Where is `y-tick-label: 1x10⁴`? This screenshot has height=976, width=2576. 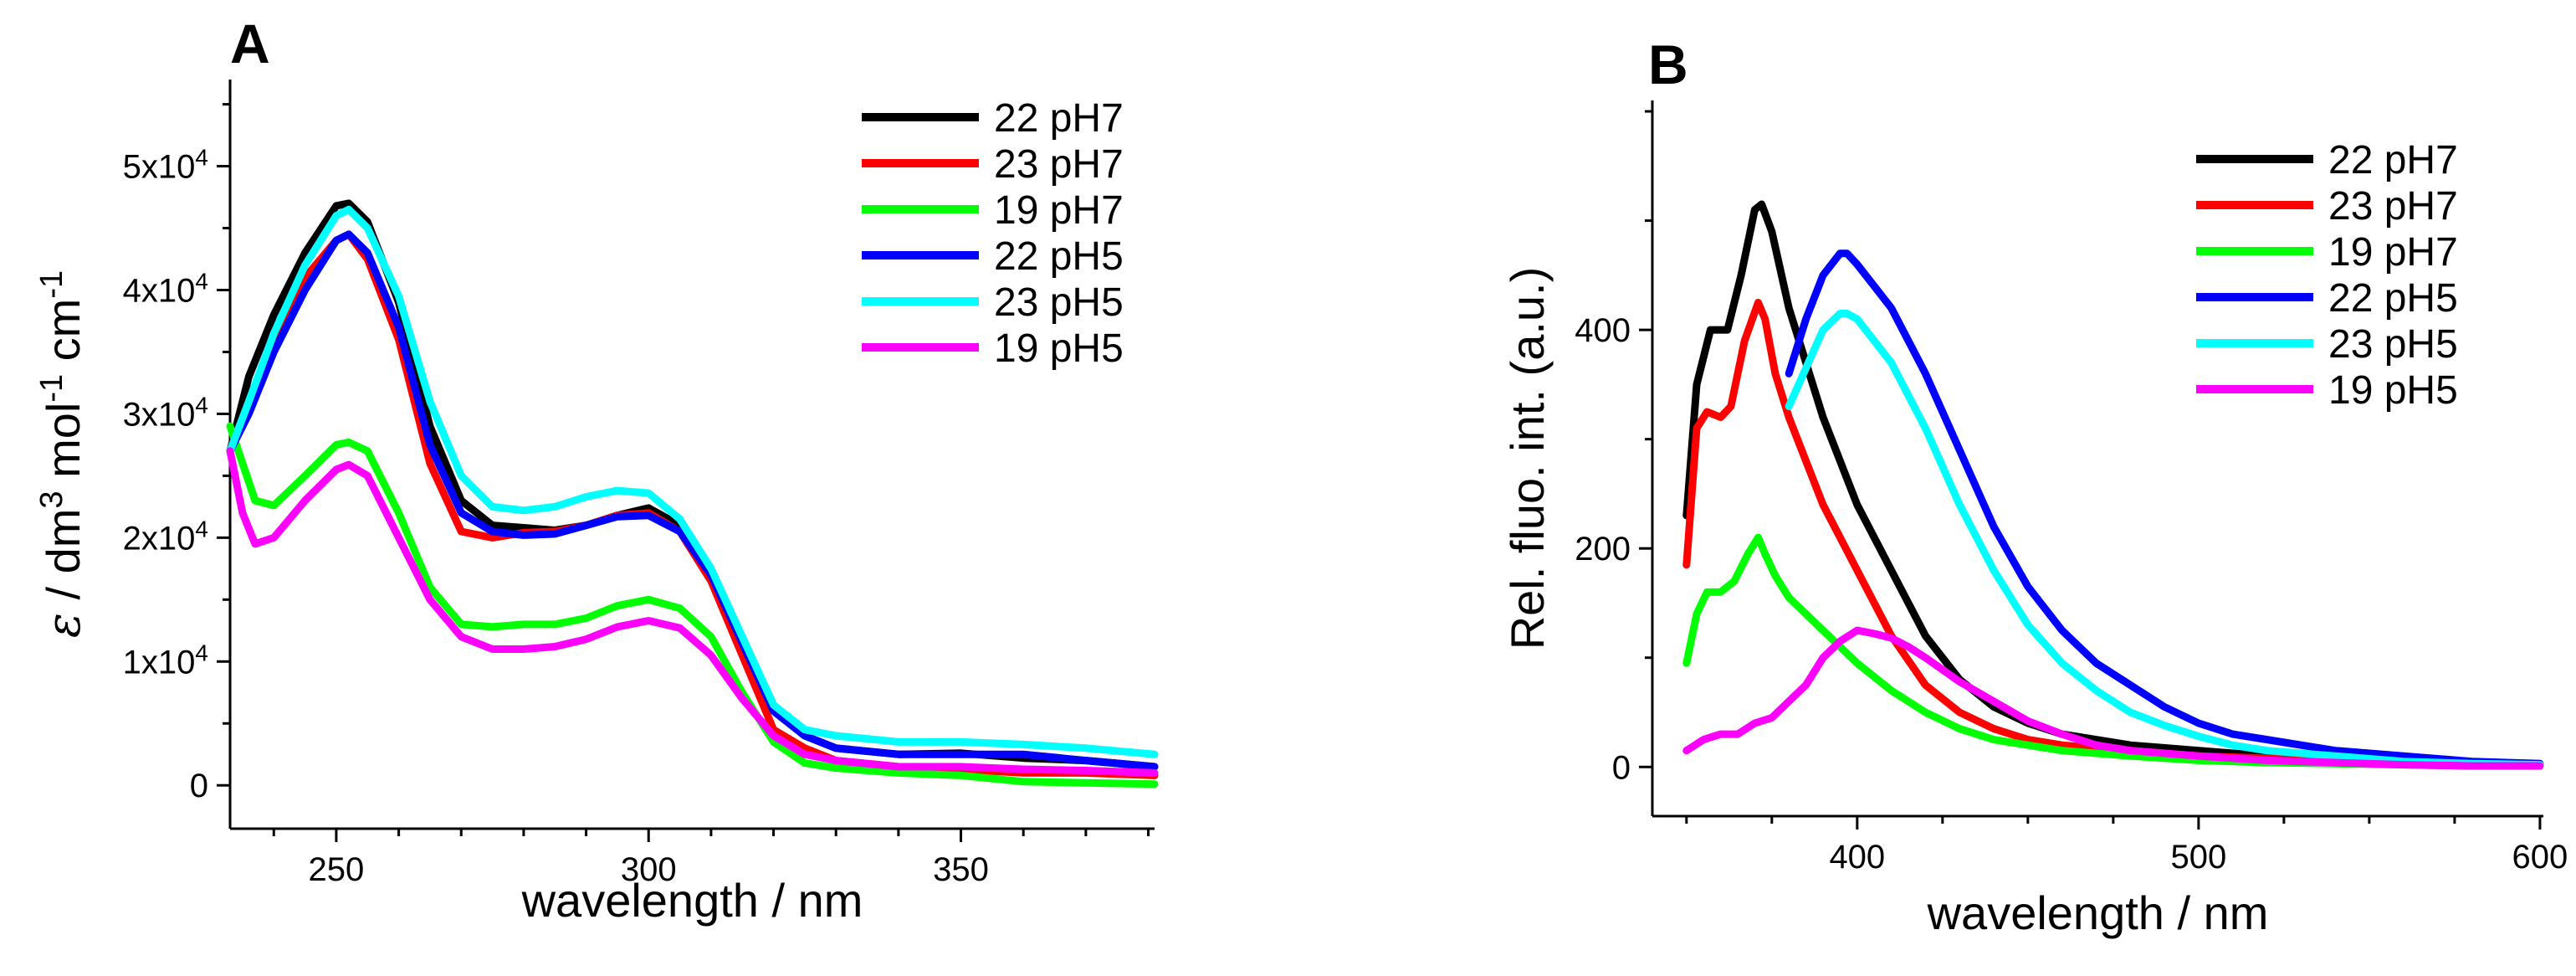 y-tick-label: 1x10⁴ is located at coordinates (166, 660).